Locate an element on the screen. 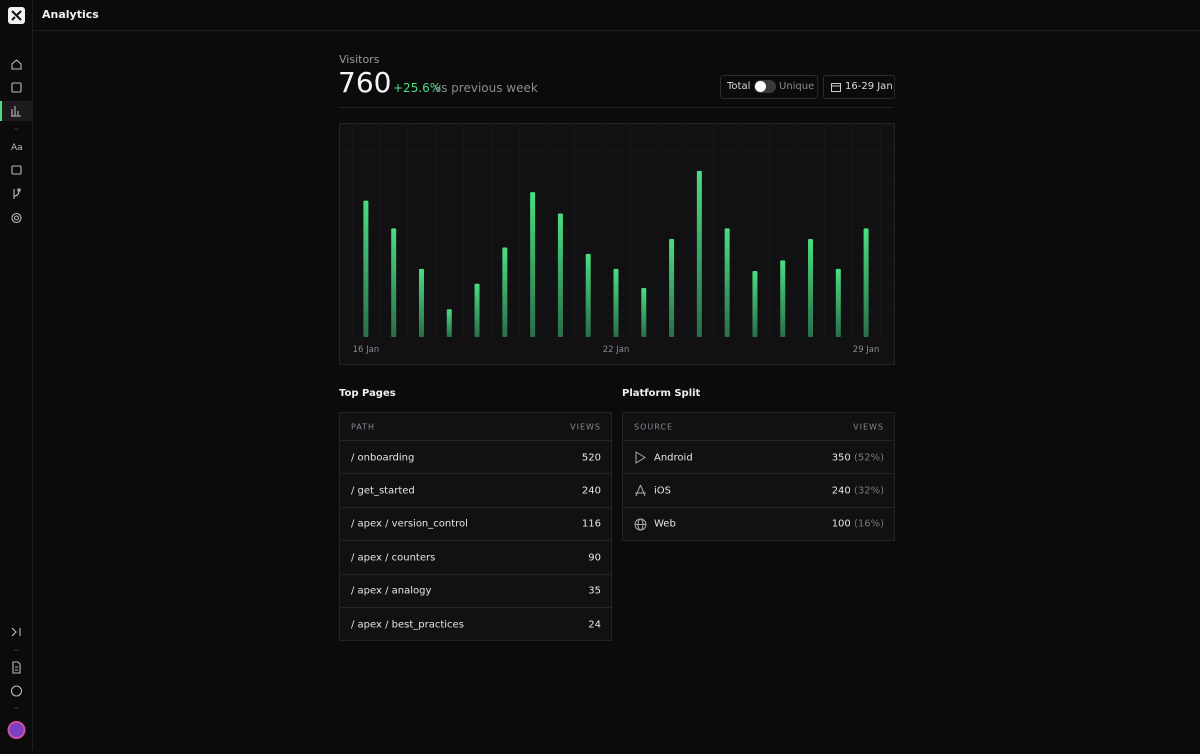 The width and height of the screenshot is (1200, 754). sidebar: Aa is located at coordinates (16, 375).